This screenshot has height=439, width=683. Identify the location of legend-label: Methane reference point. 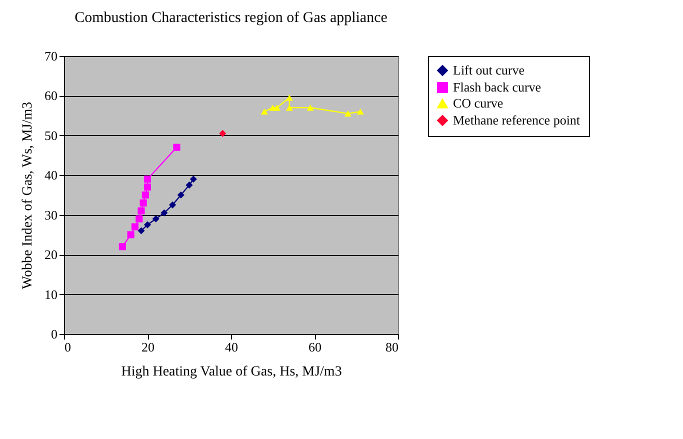
(516, 120).